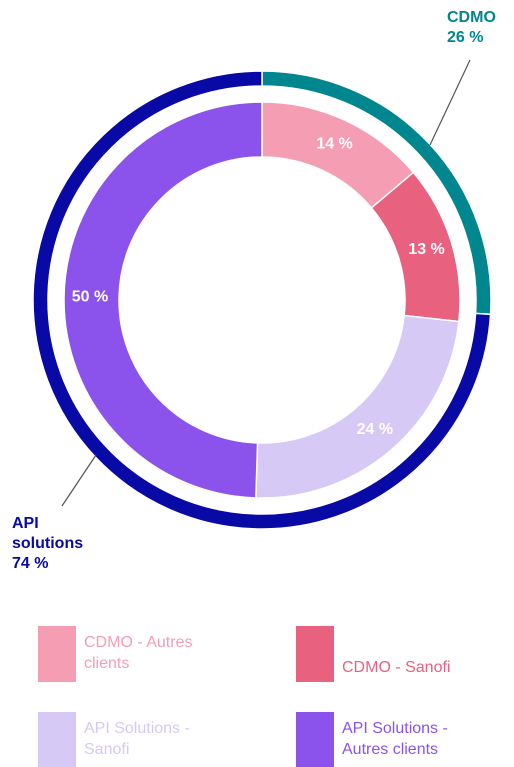  I want to click on slice-label: 14 %, so click(334, 143).